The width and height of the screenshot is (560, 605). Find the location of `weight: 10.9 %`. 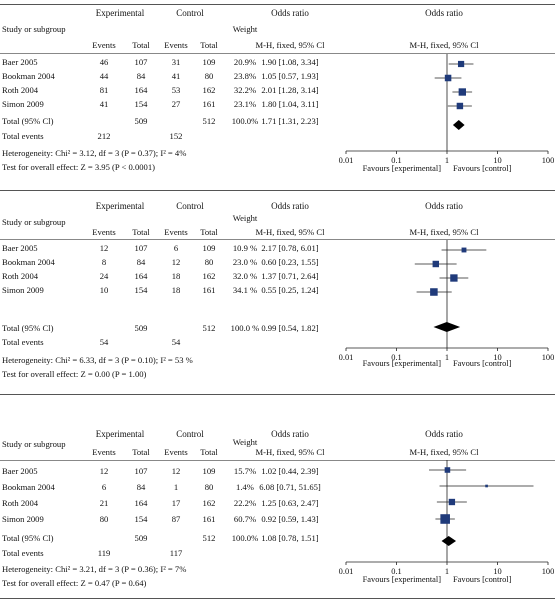

weight: 10.9 % is located at coordinates (245, 248).